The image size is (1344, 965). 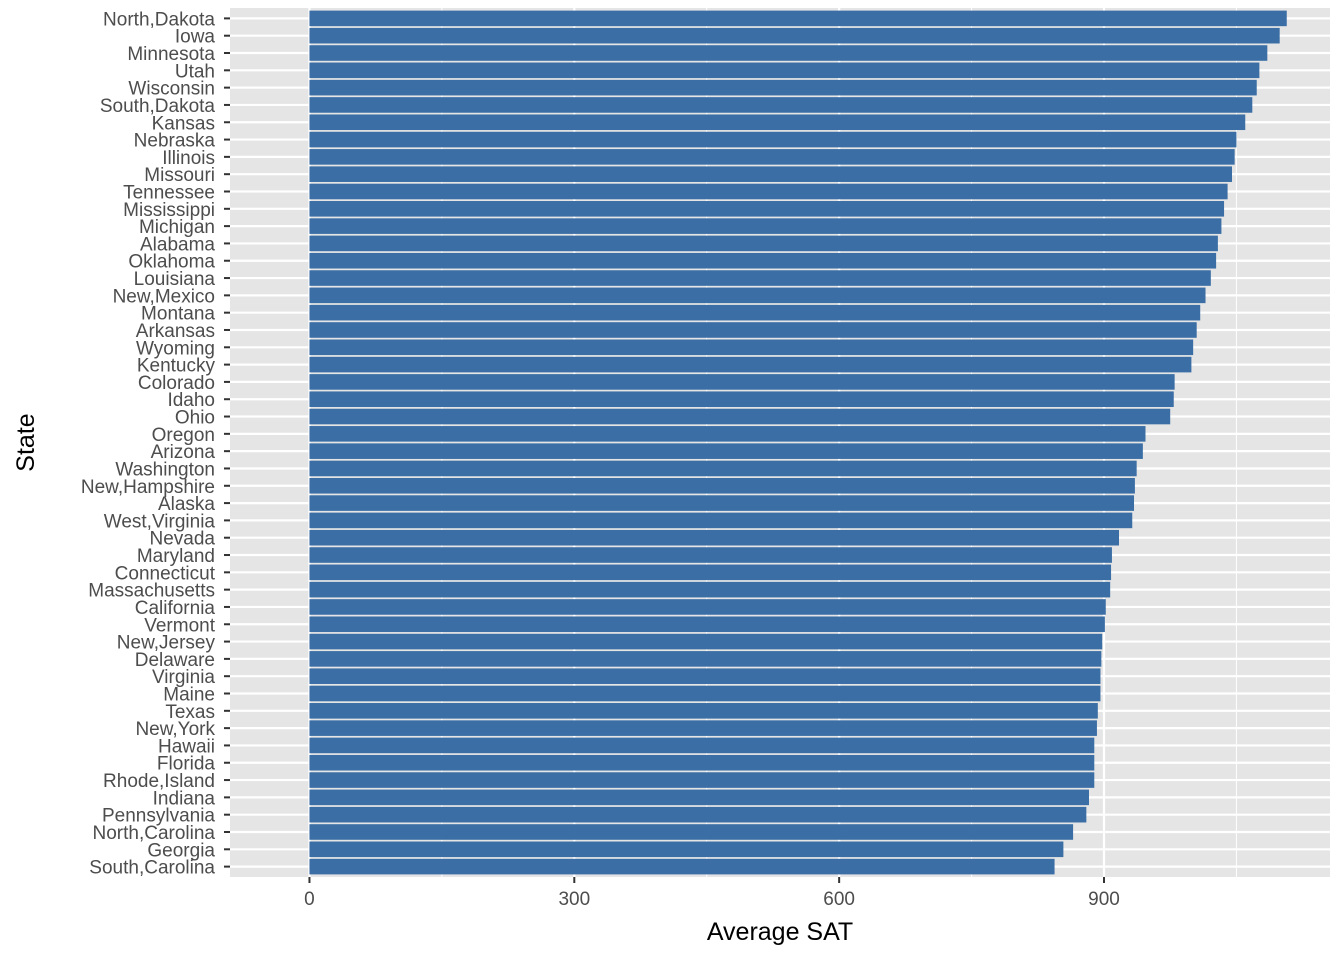 I want to click on y-tick-label: Alaska, so click(x=186, y=504).